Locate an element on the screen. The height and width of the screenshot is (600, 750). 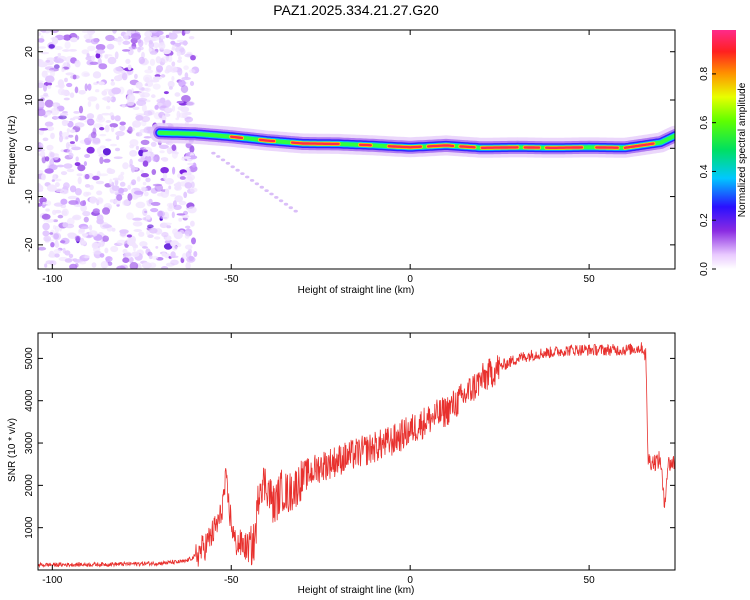
colorbar-tick-label: 0.8 is located at coordinates (704, 74).